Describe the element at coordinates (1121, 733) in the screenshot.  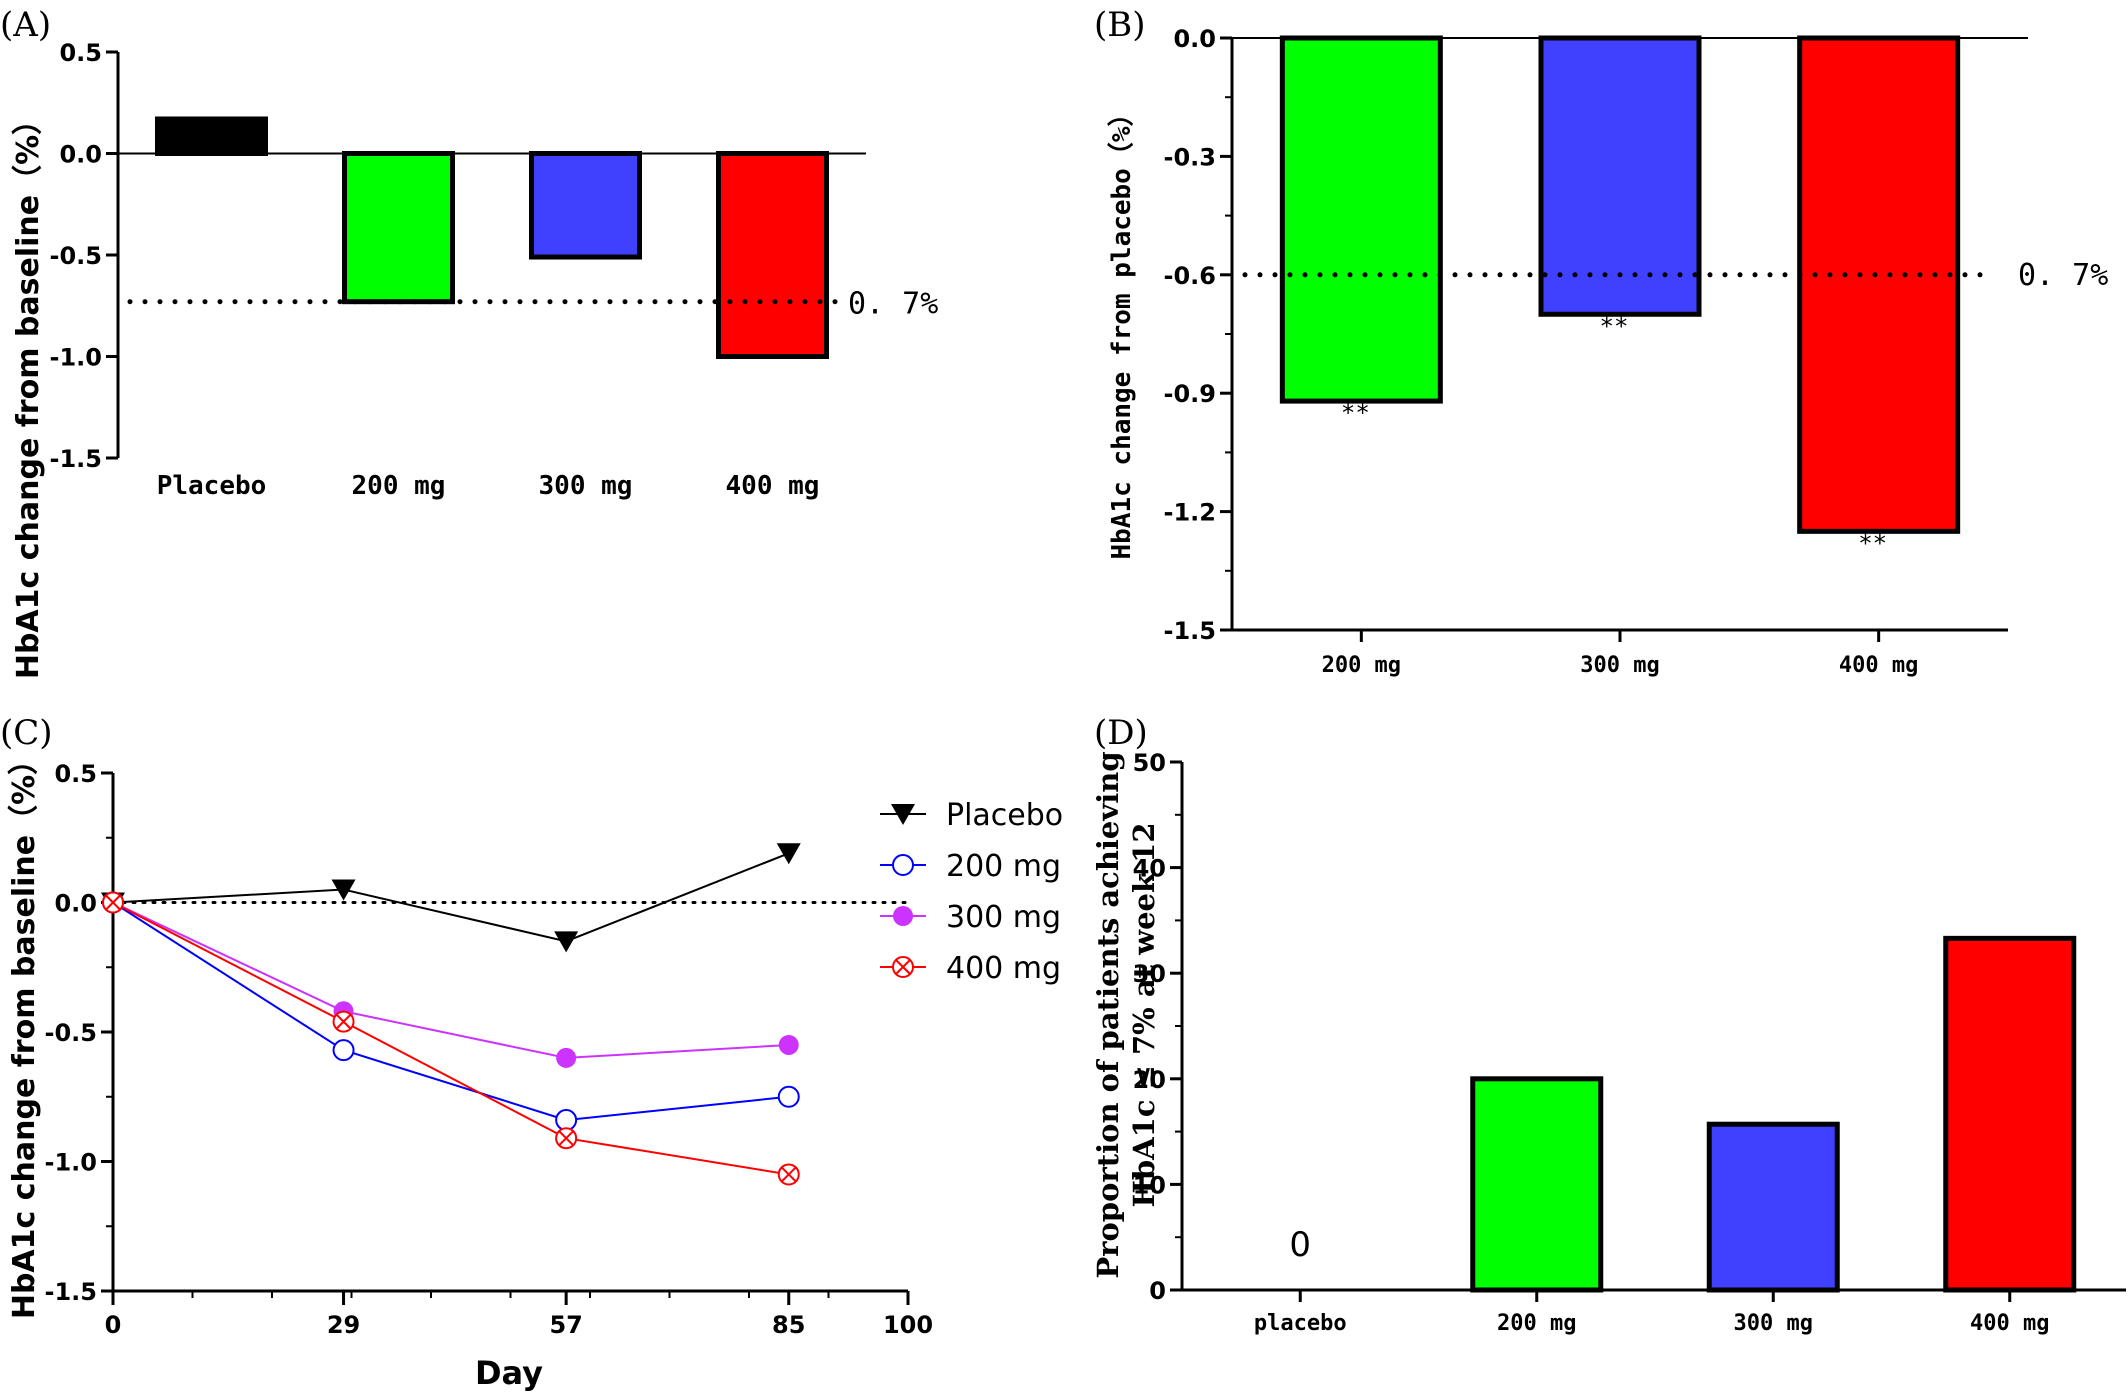
I see `panel-d-label: (D)` at that location.